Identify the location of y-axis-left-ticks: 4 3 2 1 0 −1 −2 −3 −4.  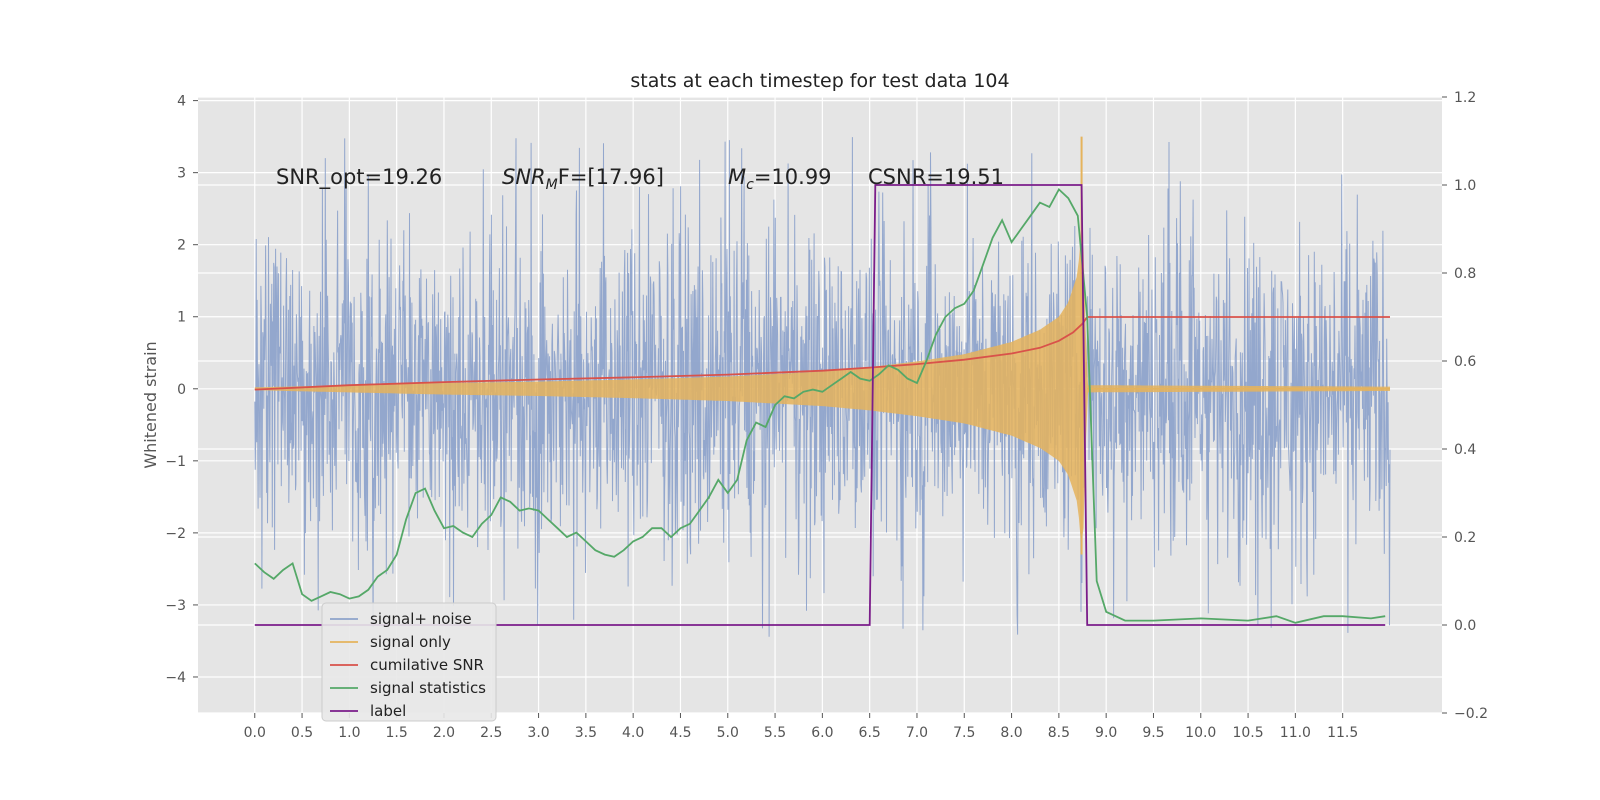
(181, 390).